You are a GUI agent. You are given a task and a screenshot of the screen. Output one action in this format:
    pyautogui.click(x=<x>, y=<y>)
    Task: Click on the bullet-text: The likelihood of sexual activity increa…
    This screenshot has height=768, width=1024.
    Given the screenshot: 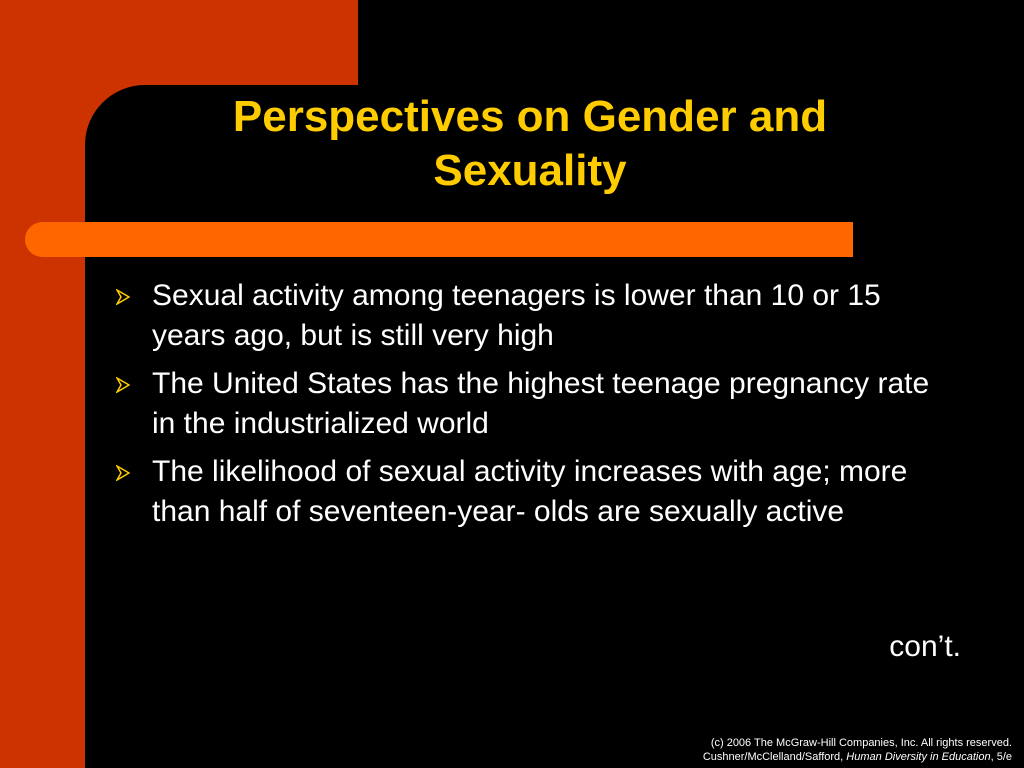 What is the action you would take?
    pyautogui.click(x=530, y=491)
    